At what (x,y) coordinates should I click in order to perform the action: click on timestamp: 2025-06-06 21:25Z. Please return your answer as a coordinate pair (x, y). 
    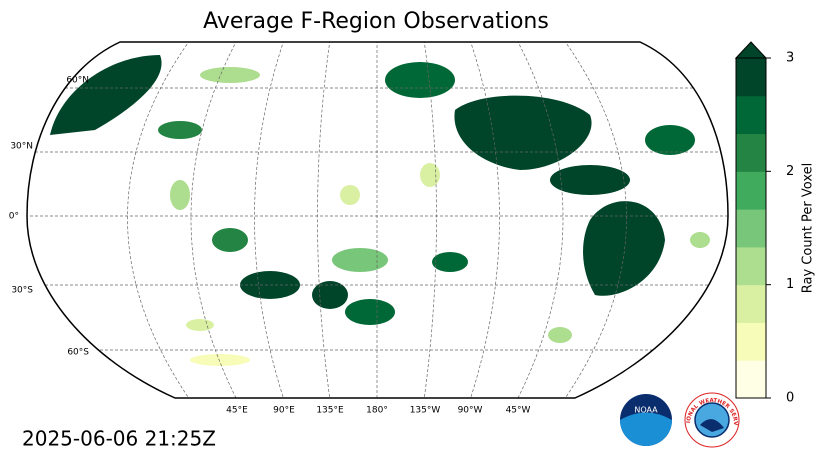
    Looking at the image, I should click on (119, 439).